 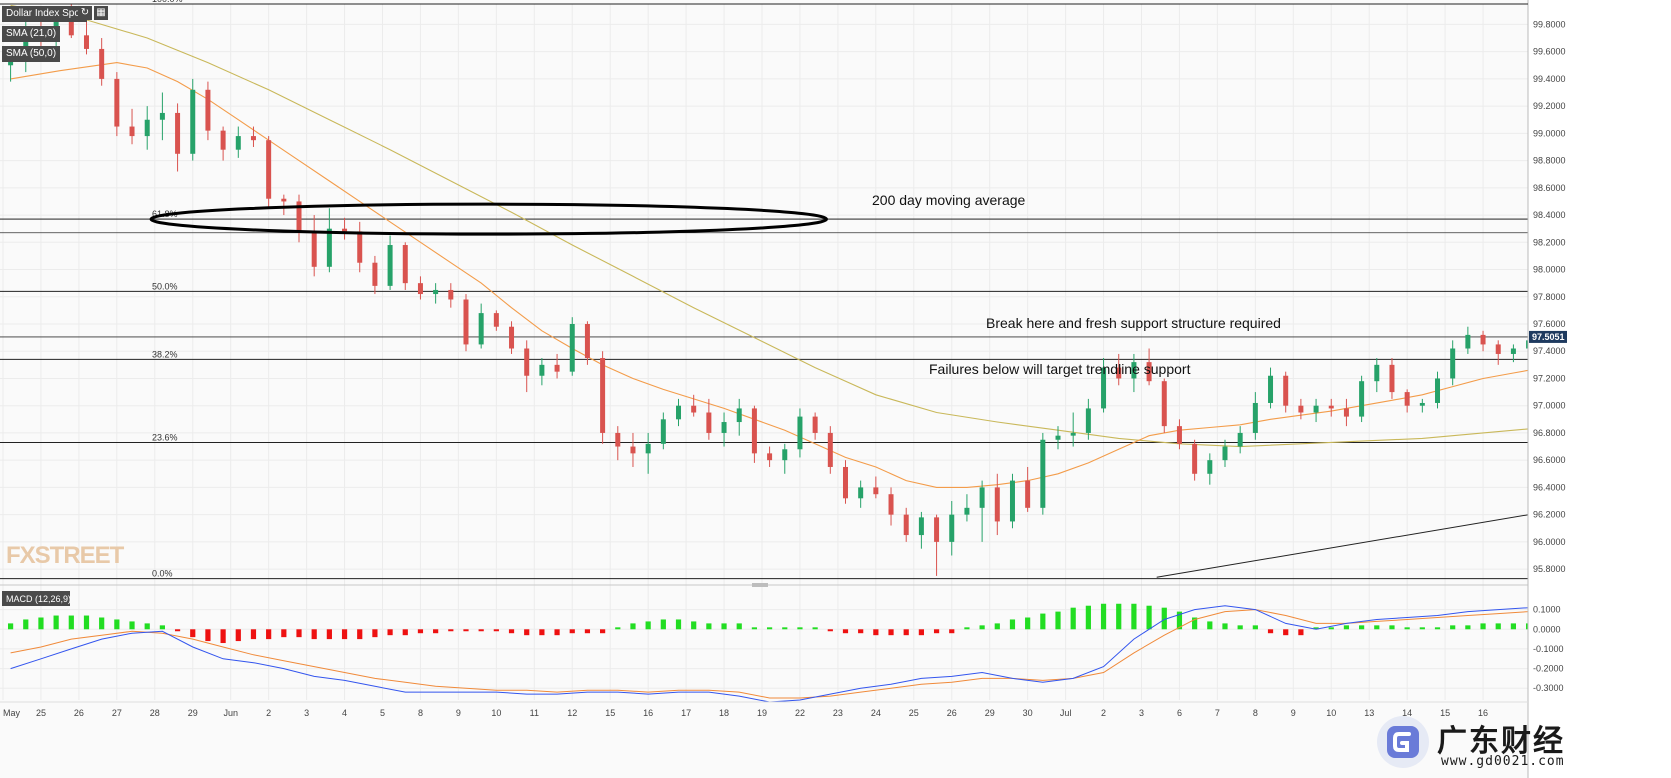 What do you see at coordinates (344, 713) in the screenshot?
I see `x-tick-label: 4` at bounding box center [344, 713].